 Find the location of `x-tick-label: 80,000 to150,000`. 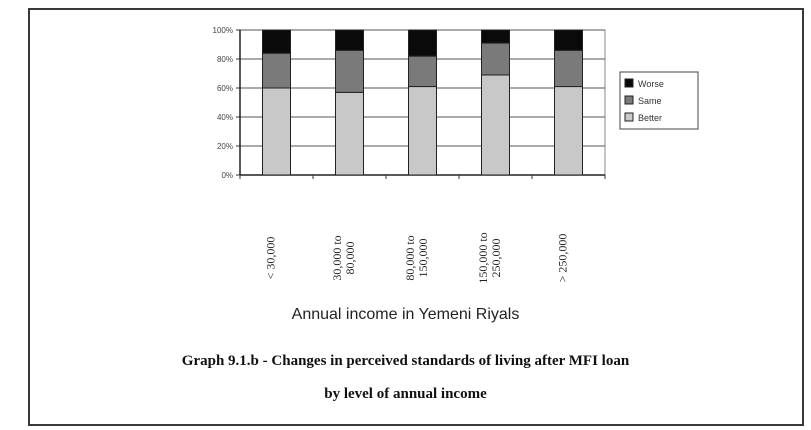

x-tick-label: 80,000 to150,000 is located at coordinates (416, 257).